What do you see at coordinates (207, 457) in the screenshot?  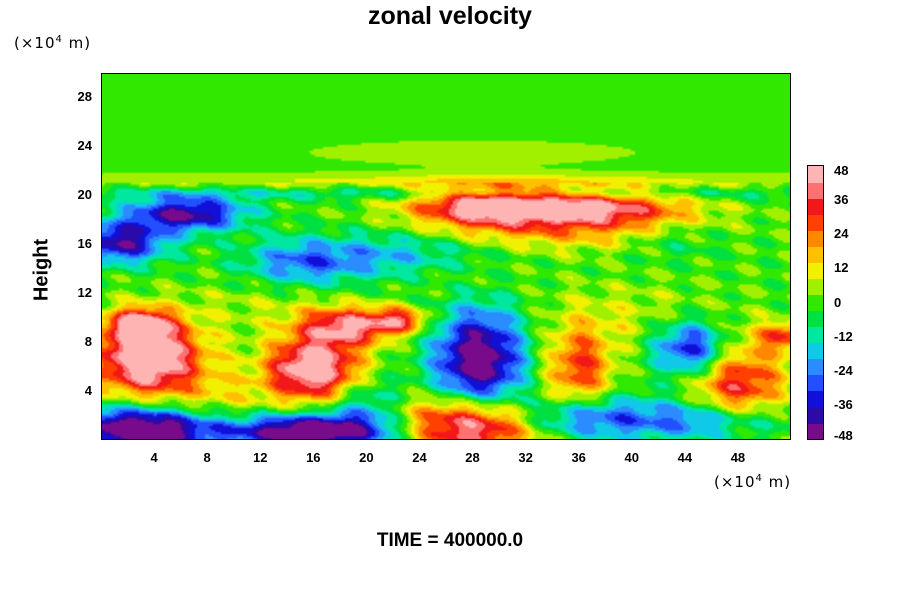 I see `x-tick-label: 8` at bounding box center [207, 457].